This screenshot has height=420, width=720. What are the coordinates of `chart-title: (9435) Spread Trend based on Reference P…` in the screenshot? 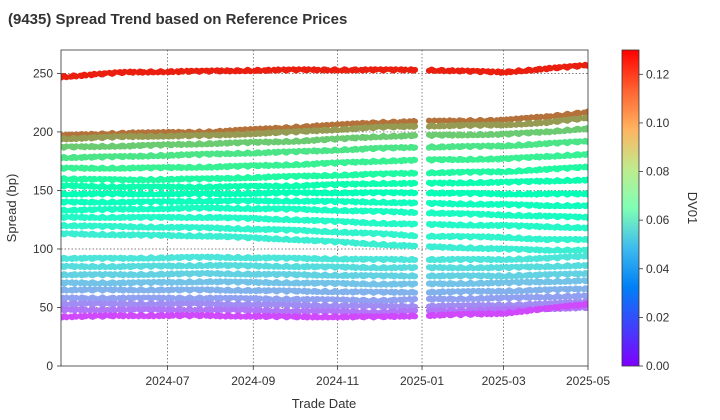 It's located at (177, 19).